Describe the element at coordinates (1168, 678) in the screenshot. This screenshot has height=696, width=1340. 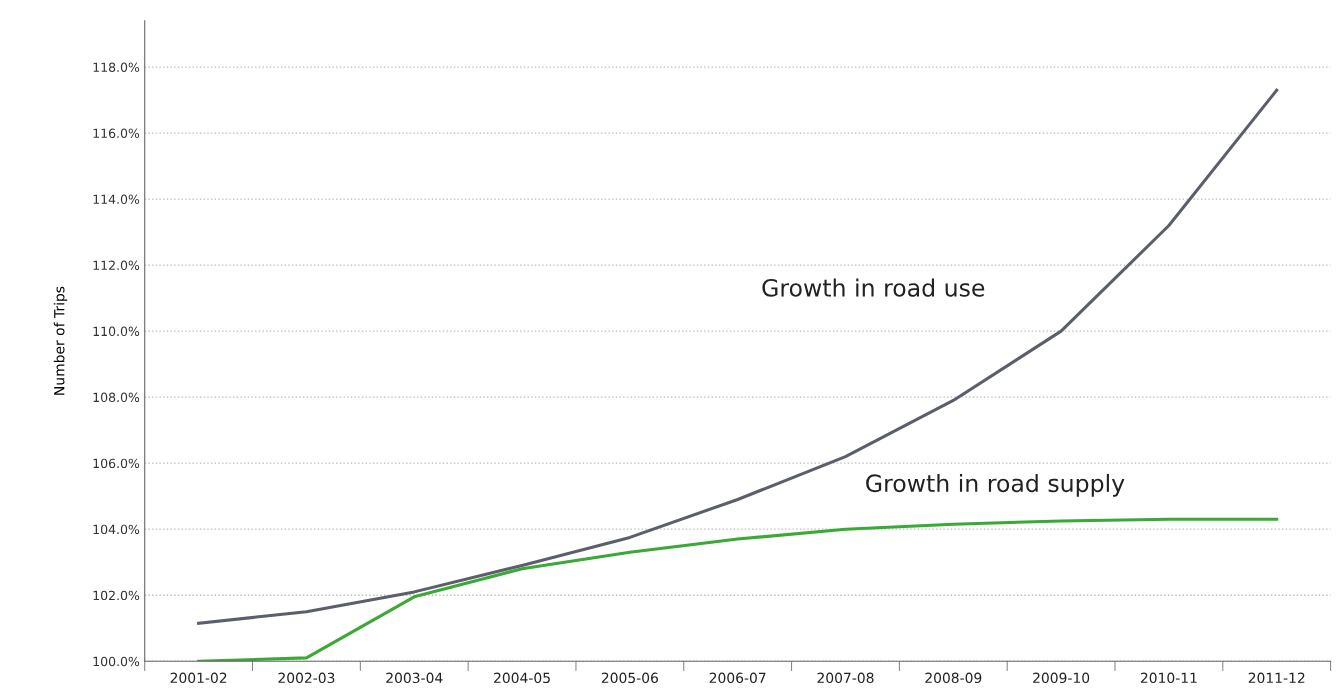
I see `x-tick-label: 2010-11` at that location.